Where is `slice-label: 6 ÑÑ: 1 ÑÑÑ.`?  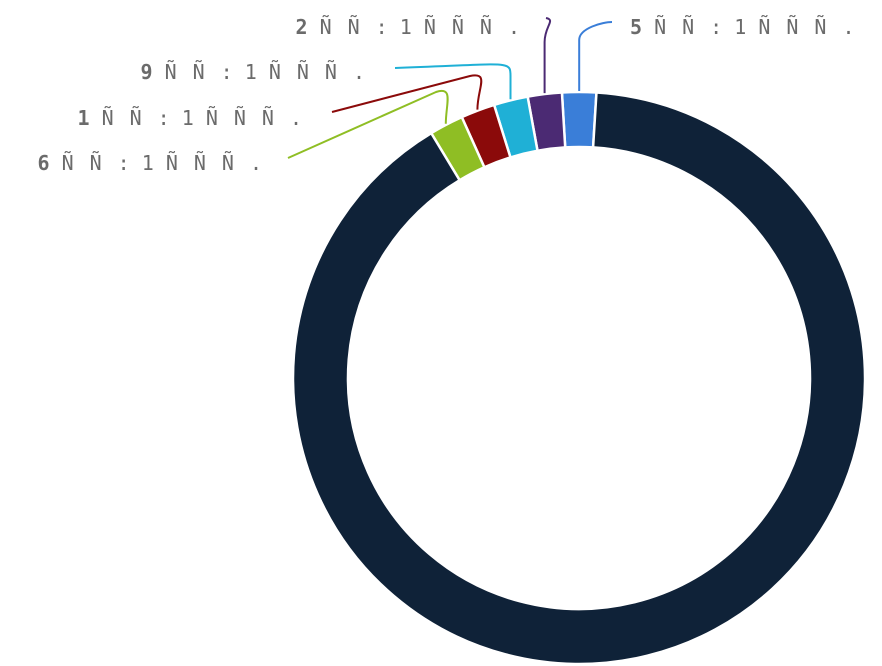
slice-label: 6 ÑÑ: 1 ÑÑÑ. is located at coordinates (150, 163).